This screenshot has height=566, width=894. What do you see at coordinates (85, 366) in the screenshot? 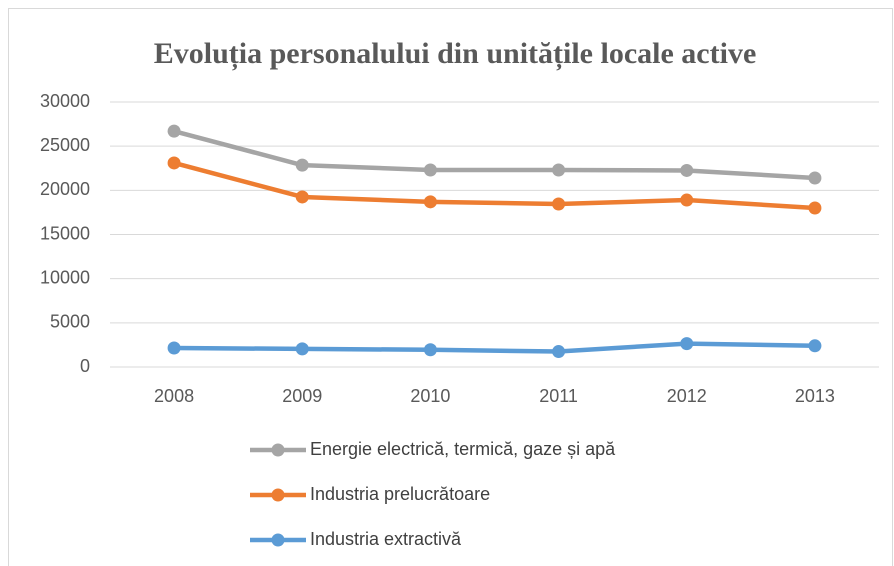
I see `y-tick-label: 0` at bounding box center [85, 366].